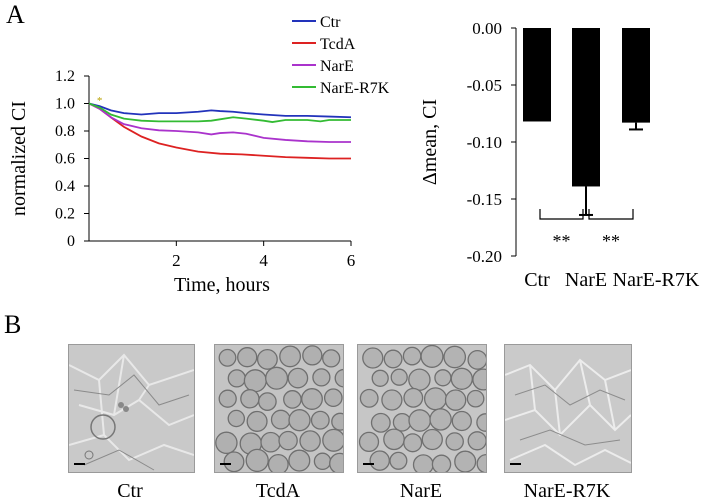 The image size is (721, 503). Describe the element at coordinates (338, 44) in the screenshot. I see `legend-label: TcdA` at that location.